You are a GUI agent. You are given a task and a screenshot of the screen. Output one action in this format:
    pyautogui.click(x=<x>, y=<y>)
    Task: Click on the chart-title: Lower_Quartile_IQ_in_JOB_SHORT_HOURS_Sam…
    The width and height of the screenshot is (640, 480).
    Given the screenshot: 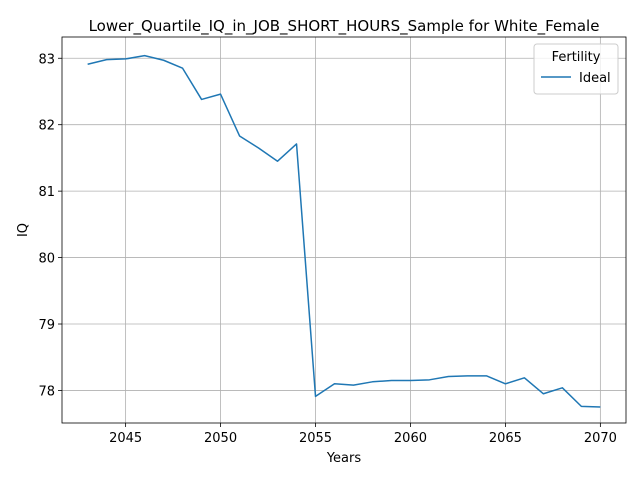 What is the action you would take?
    pyautogui.click(x=344, y=26)
    